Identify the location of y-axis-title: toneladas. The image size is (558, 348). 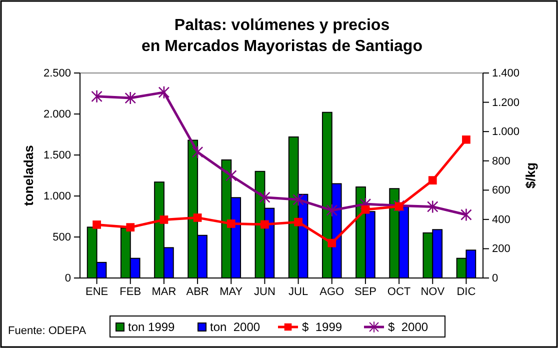
(28, 175).